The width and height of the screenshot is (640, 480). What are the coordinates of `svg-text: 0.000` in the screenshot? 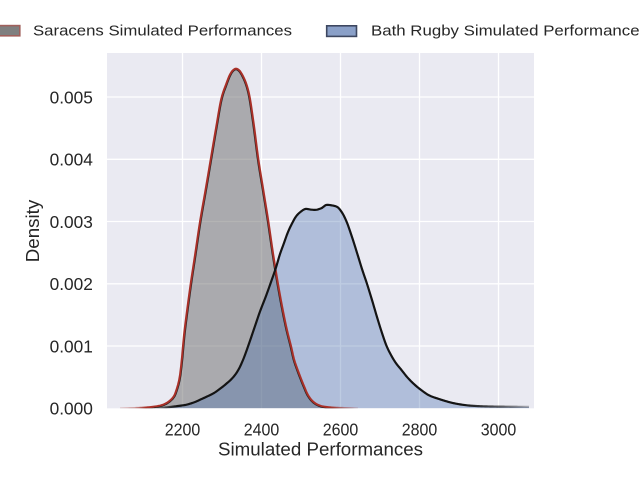 It's located at (71, 409).